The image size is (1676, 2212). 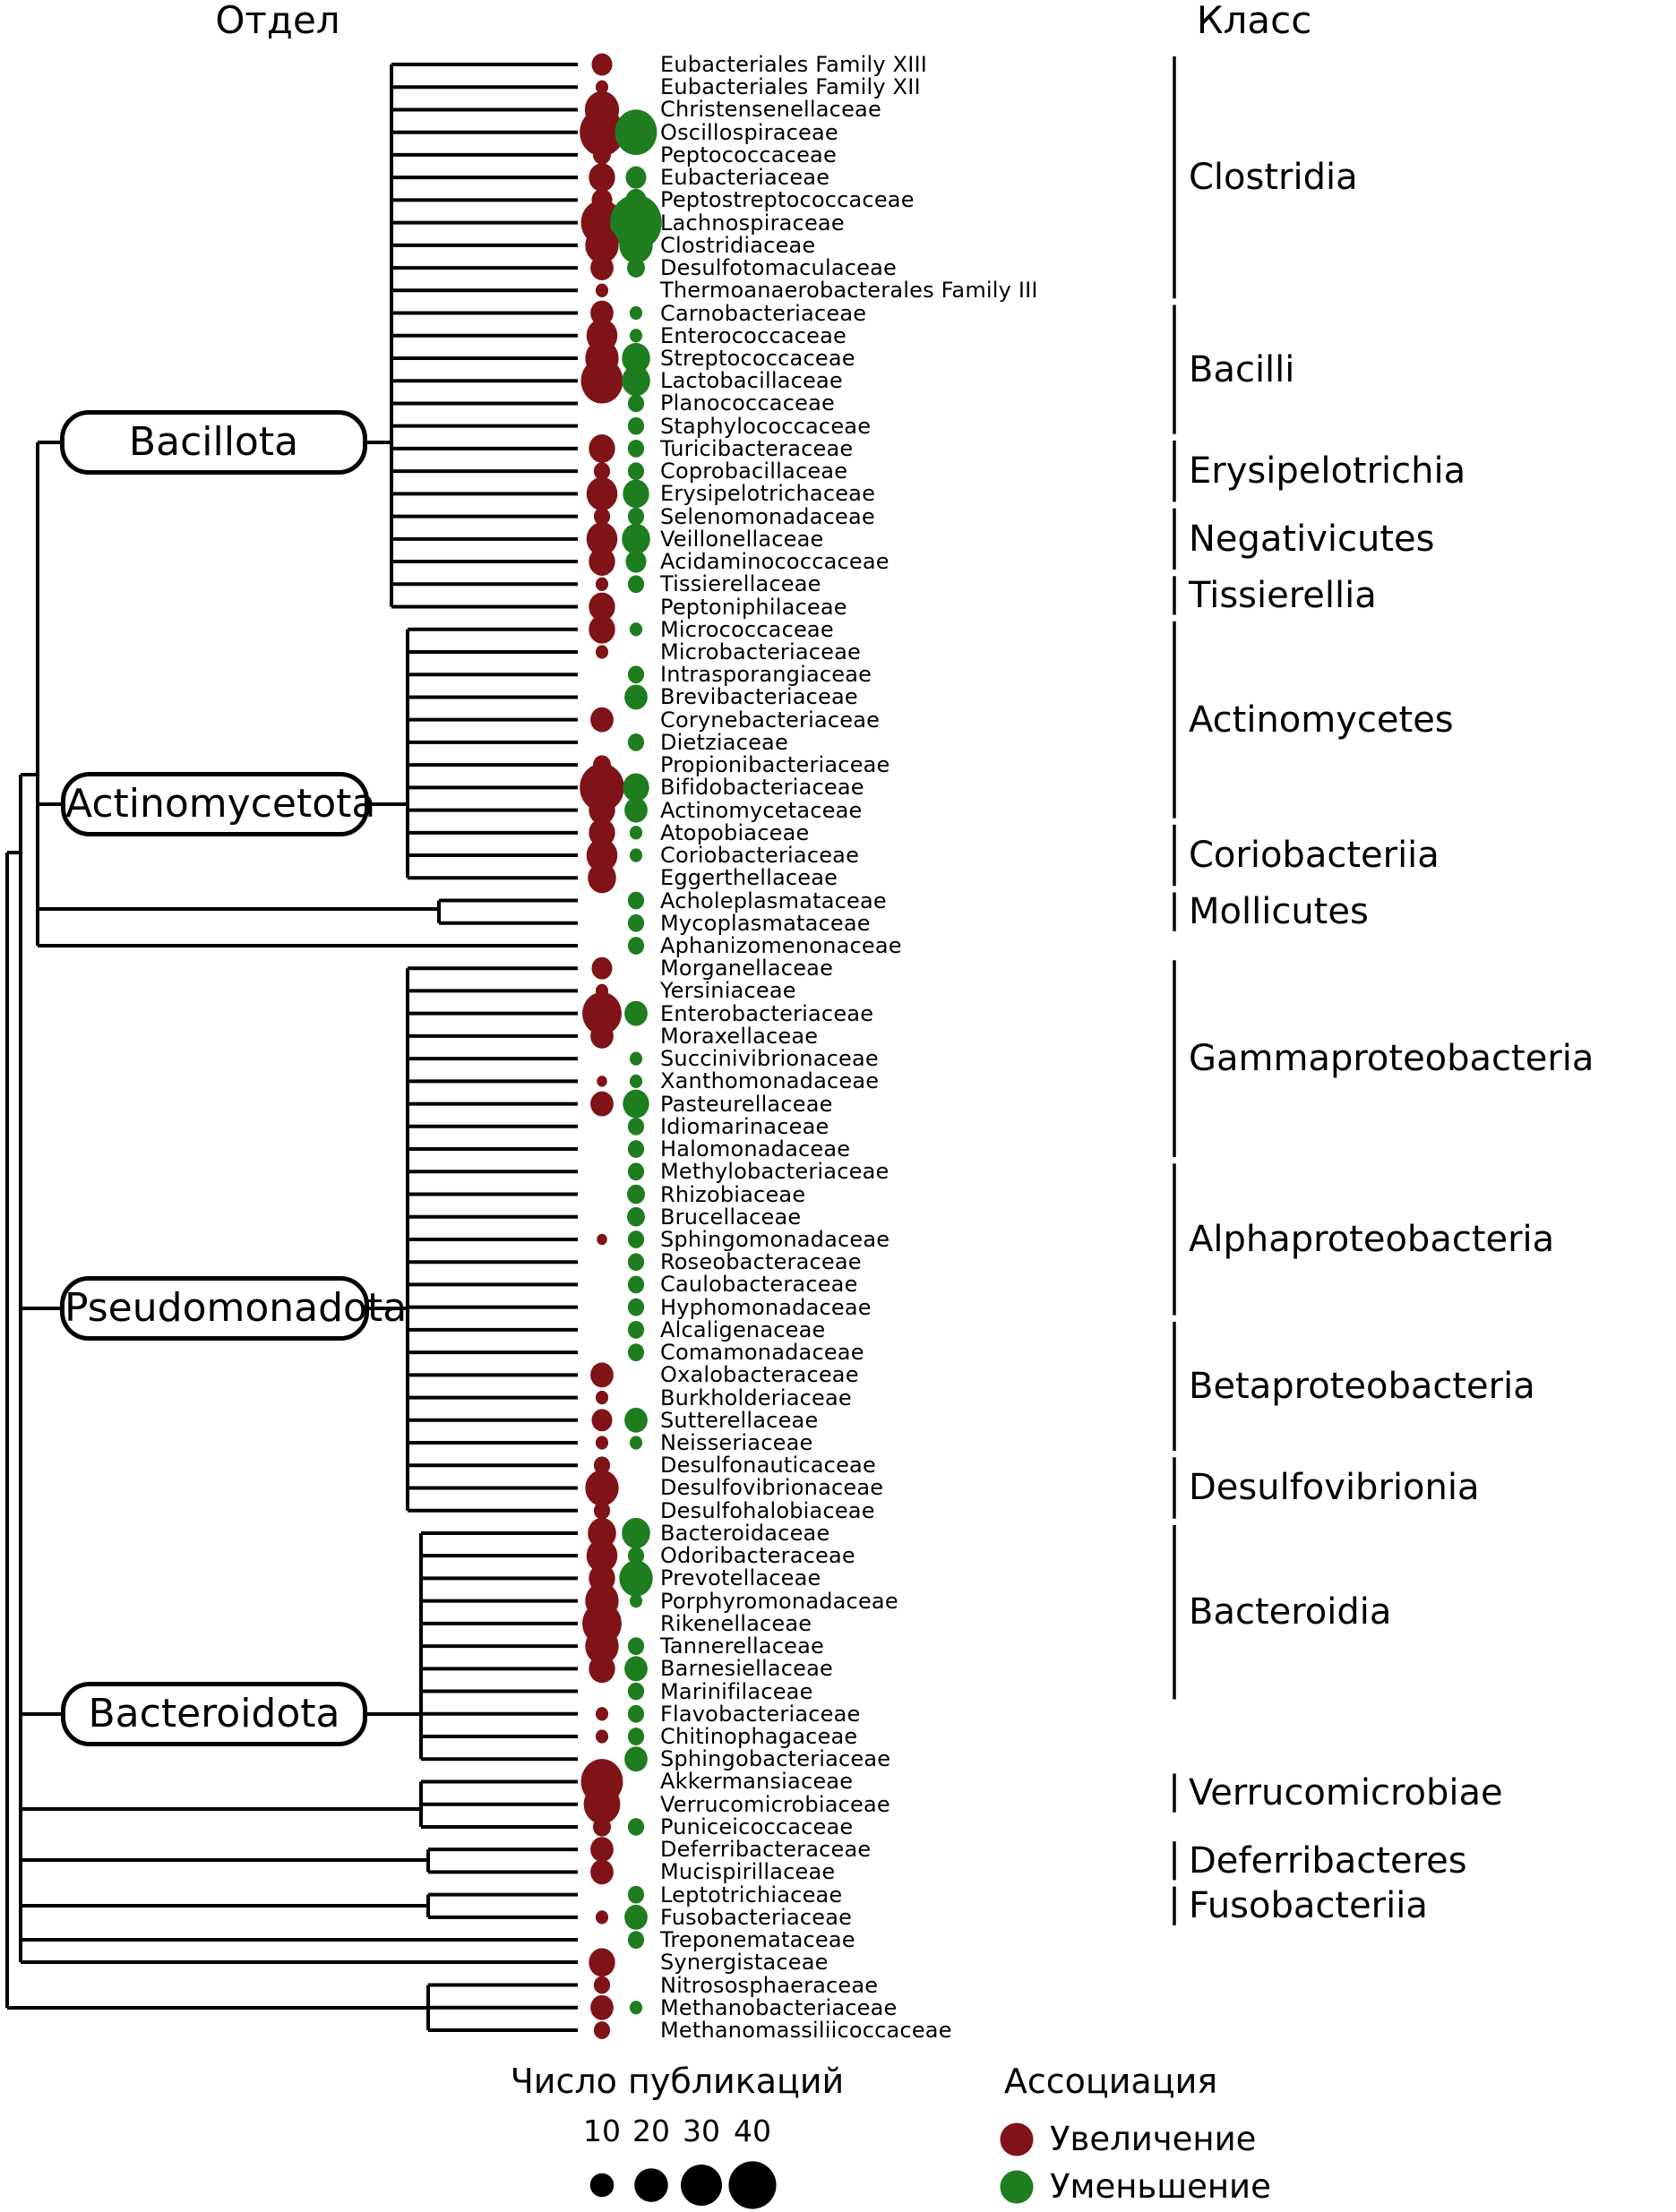 What do you see at coordinates (742, 539) in the screenshot?
I see `family-label: Veillonellaceae` at bounding box center [742, 539].